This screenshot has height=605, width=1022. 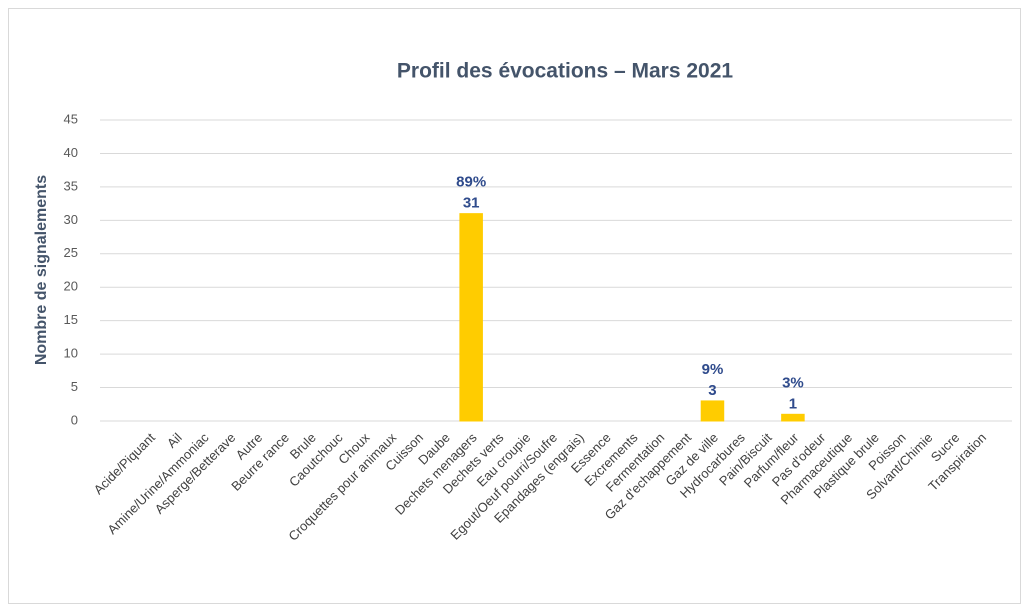 I want to click on data-label: 1, so click(x=793, y=403).